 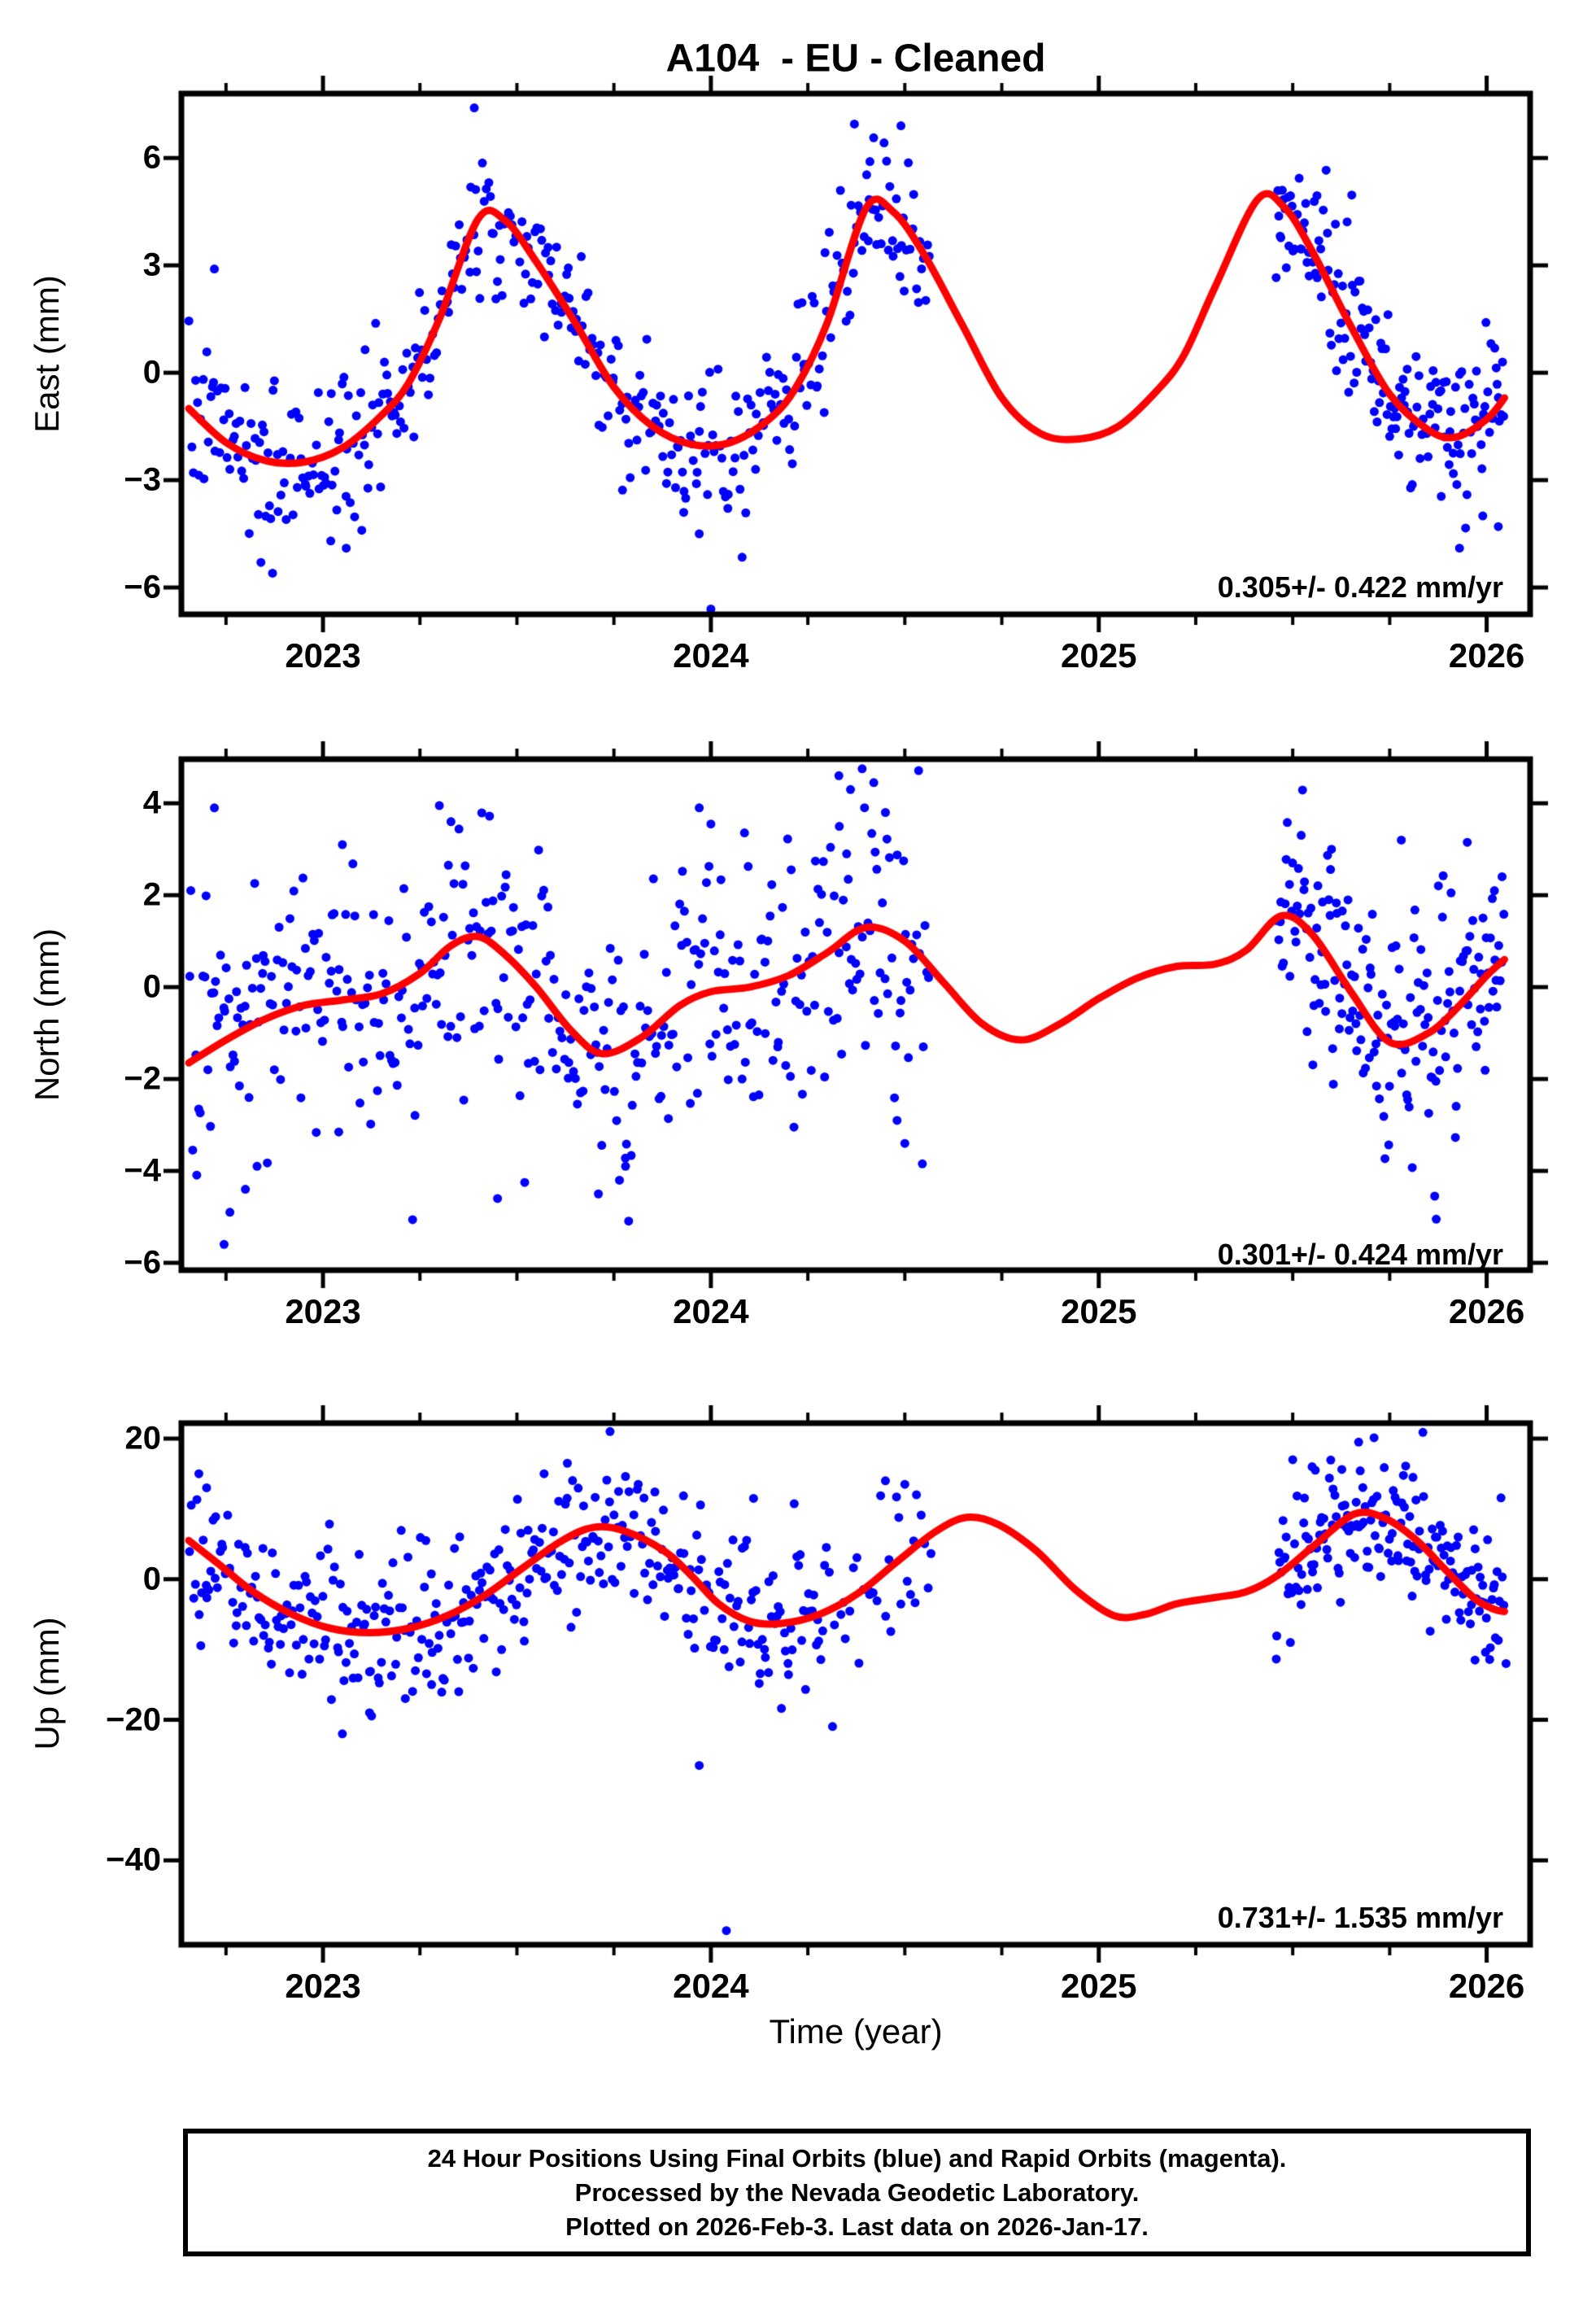 What do you see at coordinates (1360, 587) in the screenshot?
I see `rate-annotation-east: 0.305+/- 0.422 mm/yr` at bounding box center [1360, 587].